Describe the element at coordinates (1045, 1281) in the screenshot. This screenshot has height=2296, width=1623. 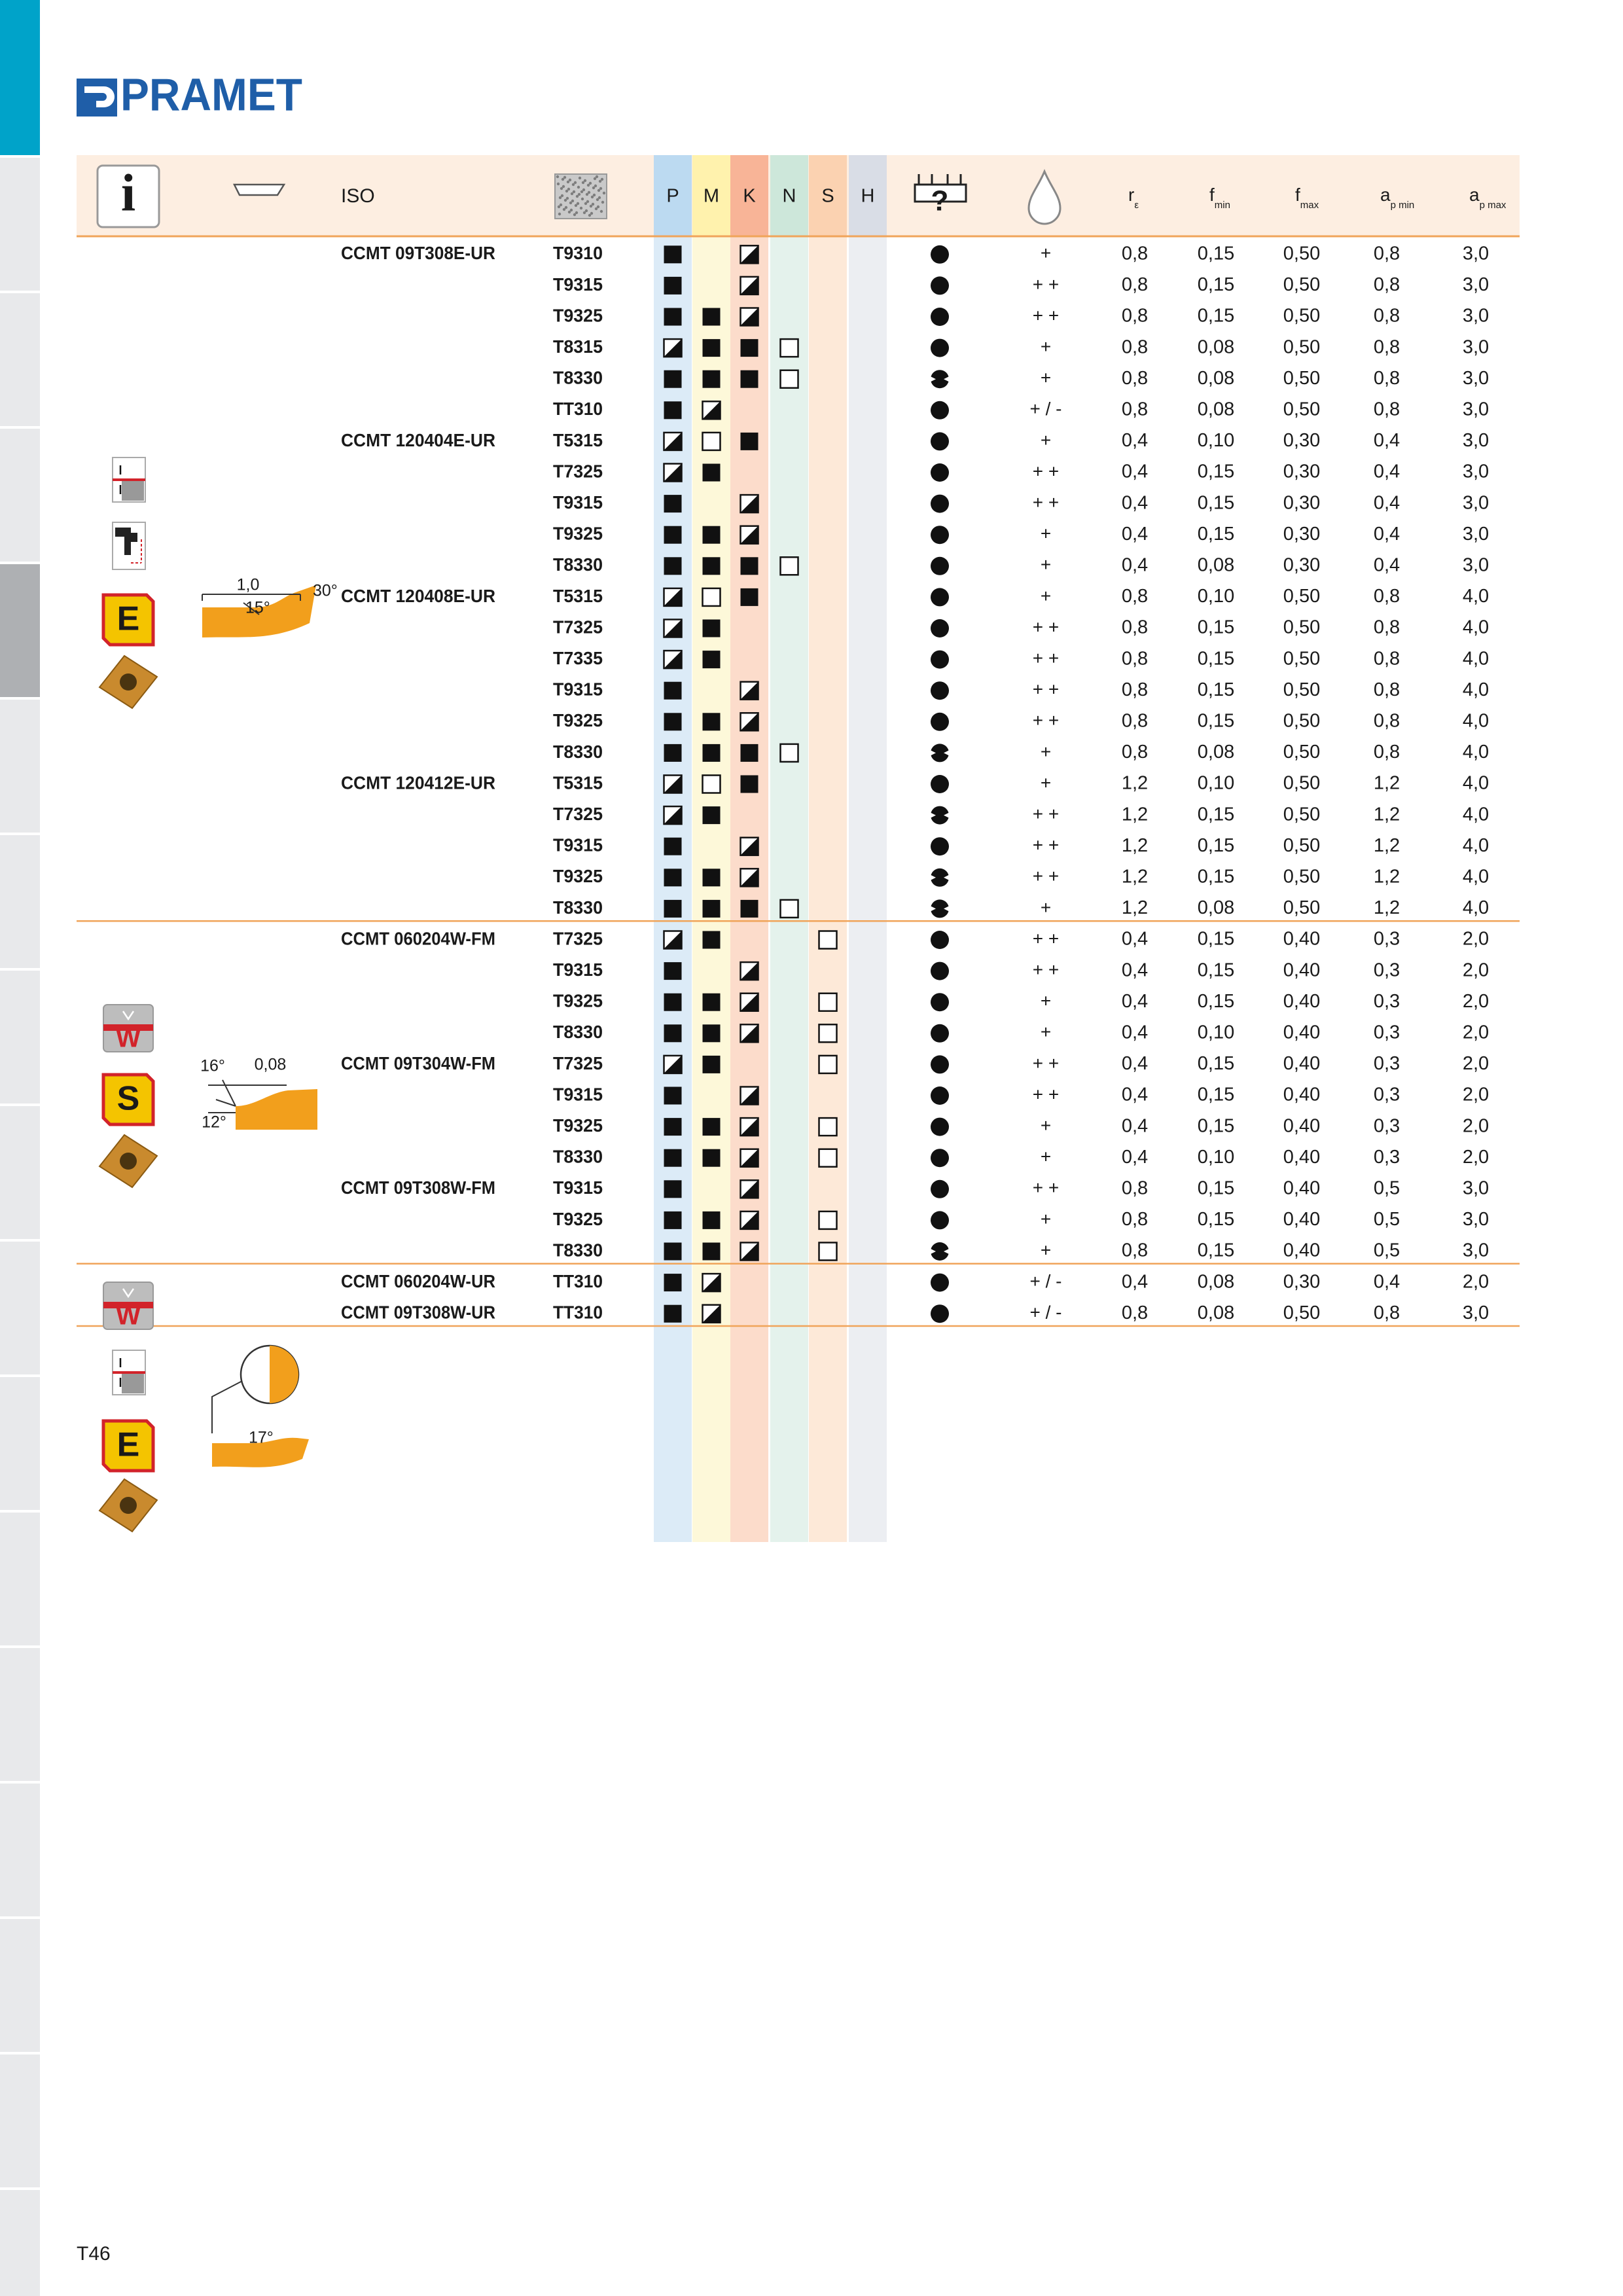
I see `coolant: + / -` at that location.